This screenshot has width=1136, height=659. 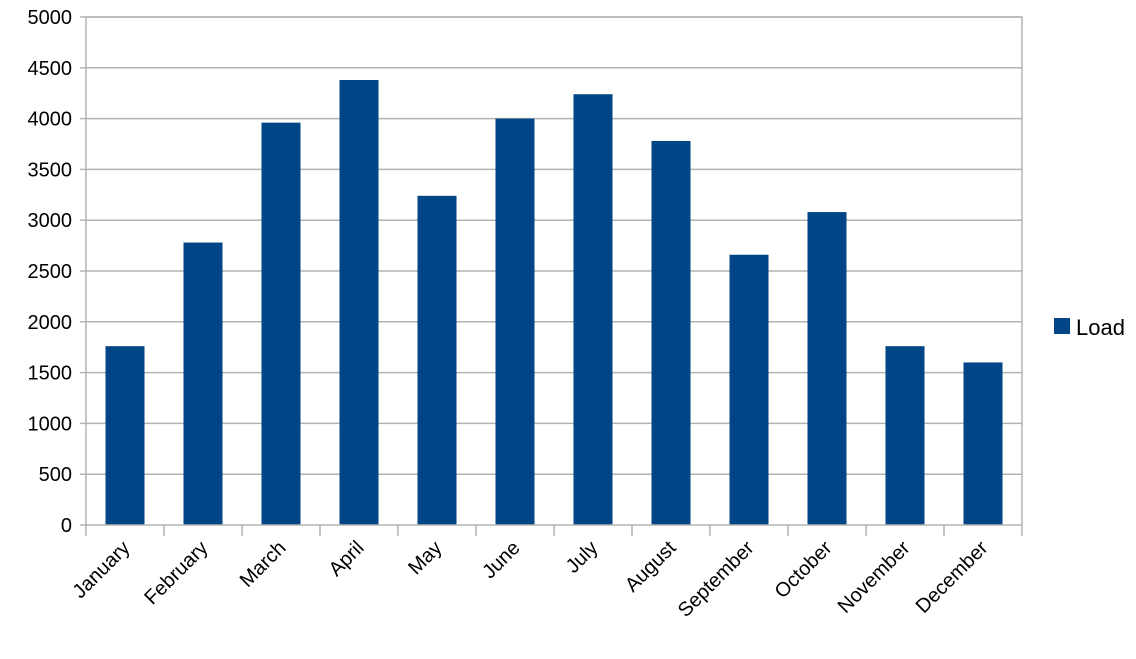 What do you see at coordinates (716, 579) in the screenshot?
I see `x-tick-label: September` at bounding box center [716, 579].